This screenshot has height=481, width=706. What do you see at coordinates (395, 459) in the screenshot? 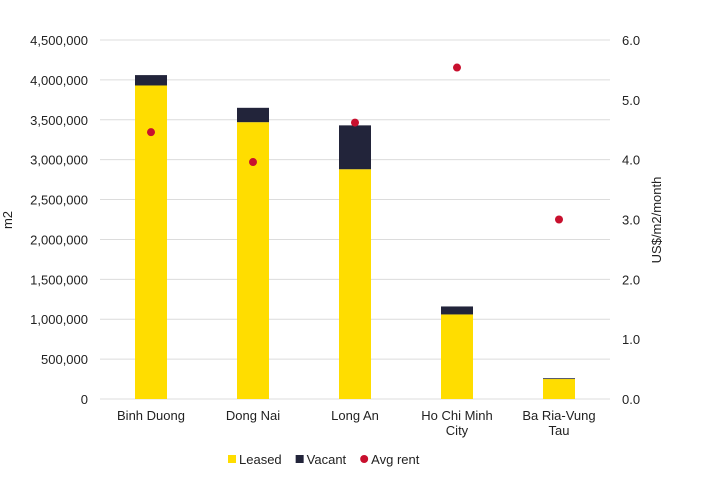
I see `legend-label: Avg rent` at bounding box center [395, 459].